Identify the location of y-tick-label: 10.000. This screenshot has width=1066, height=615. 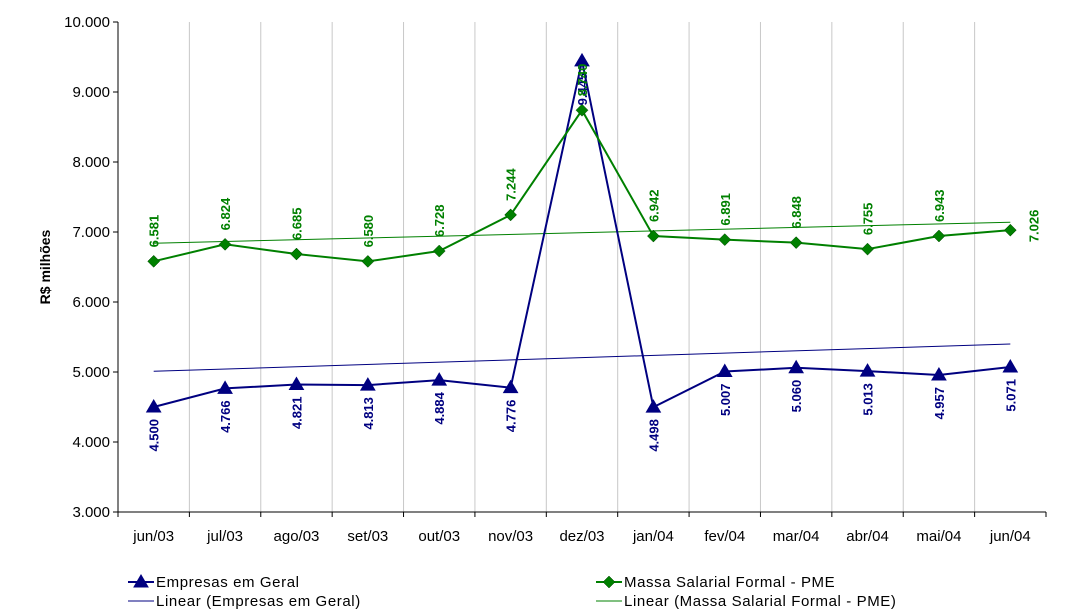
(87, 22).